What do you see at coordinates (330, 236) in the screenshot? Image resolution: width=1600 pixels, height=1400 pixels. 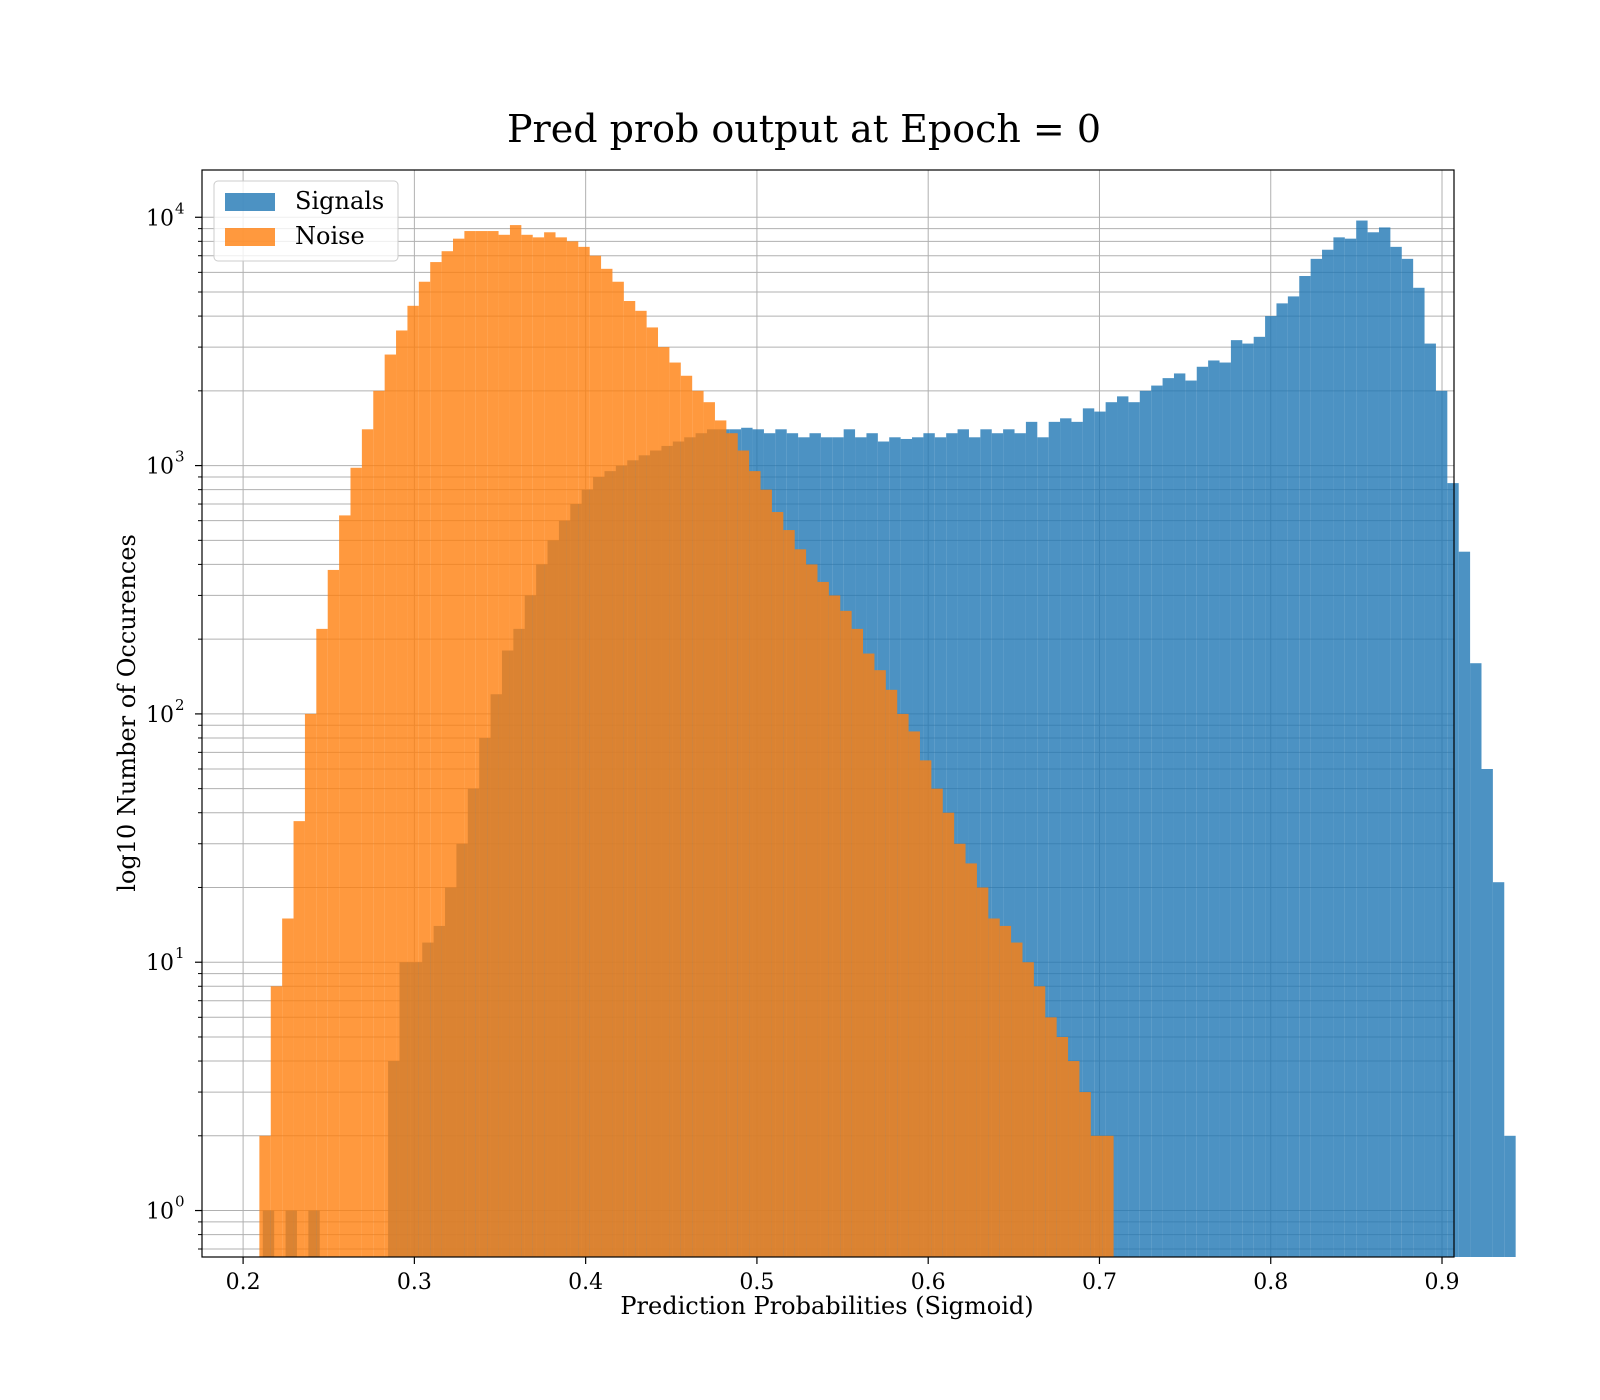 I see `legend-label-noise: Noise` at bounding box center [330, 236].